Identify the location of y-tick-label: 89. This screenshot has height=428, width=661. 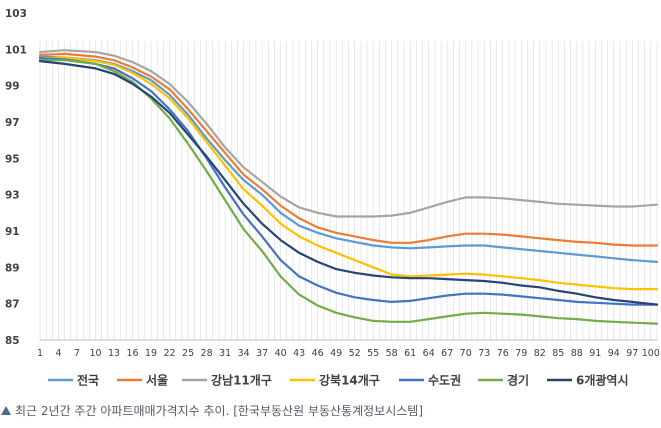
(12, 268).